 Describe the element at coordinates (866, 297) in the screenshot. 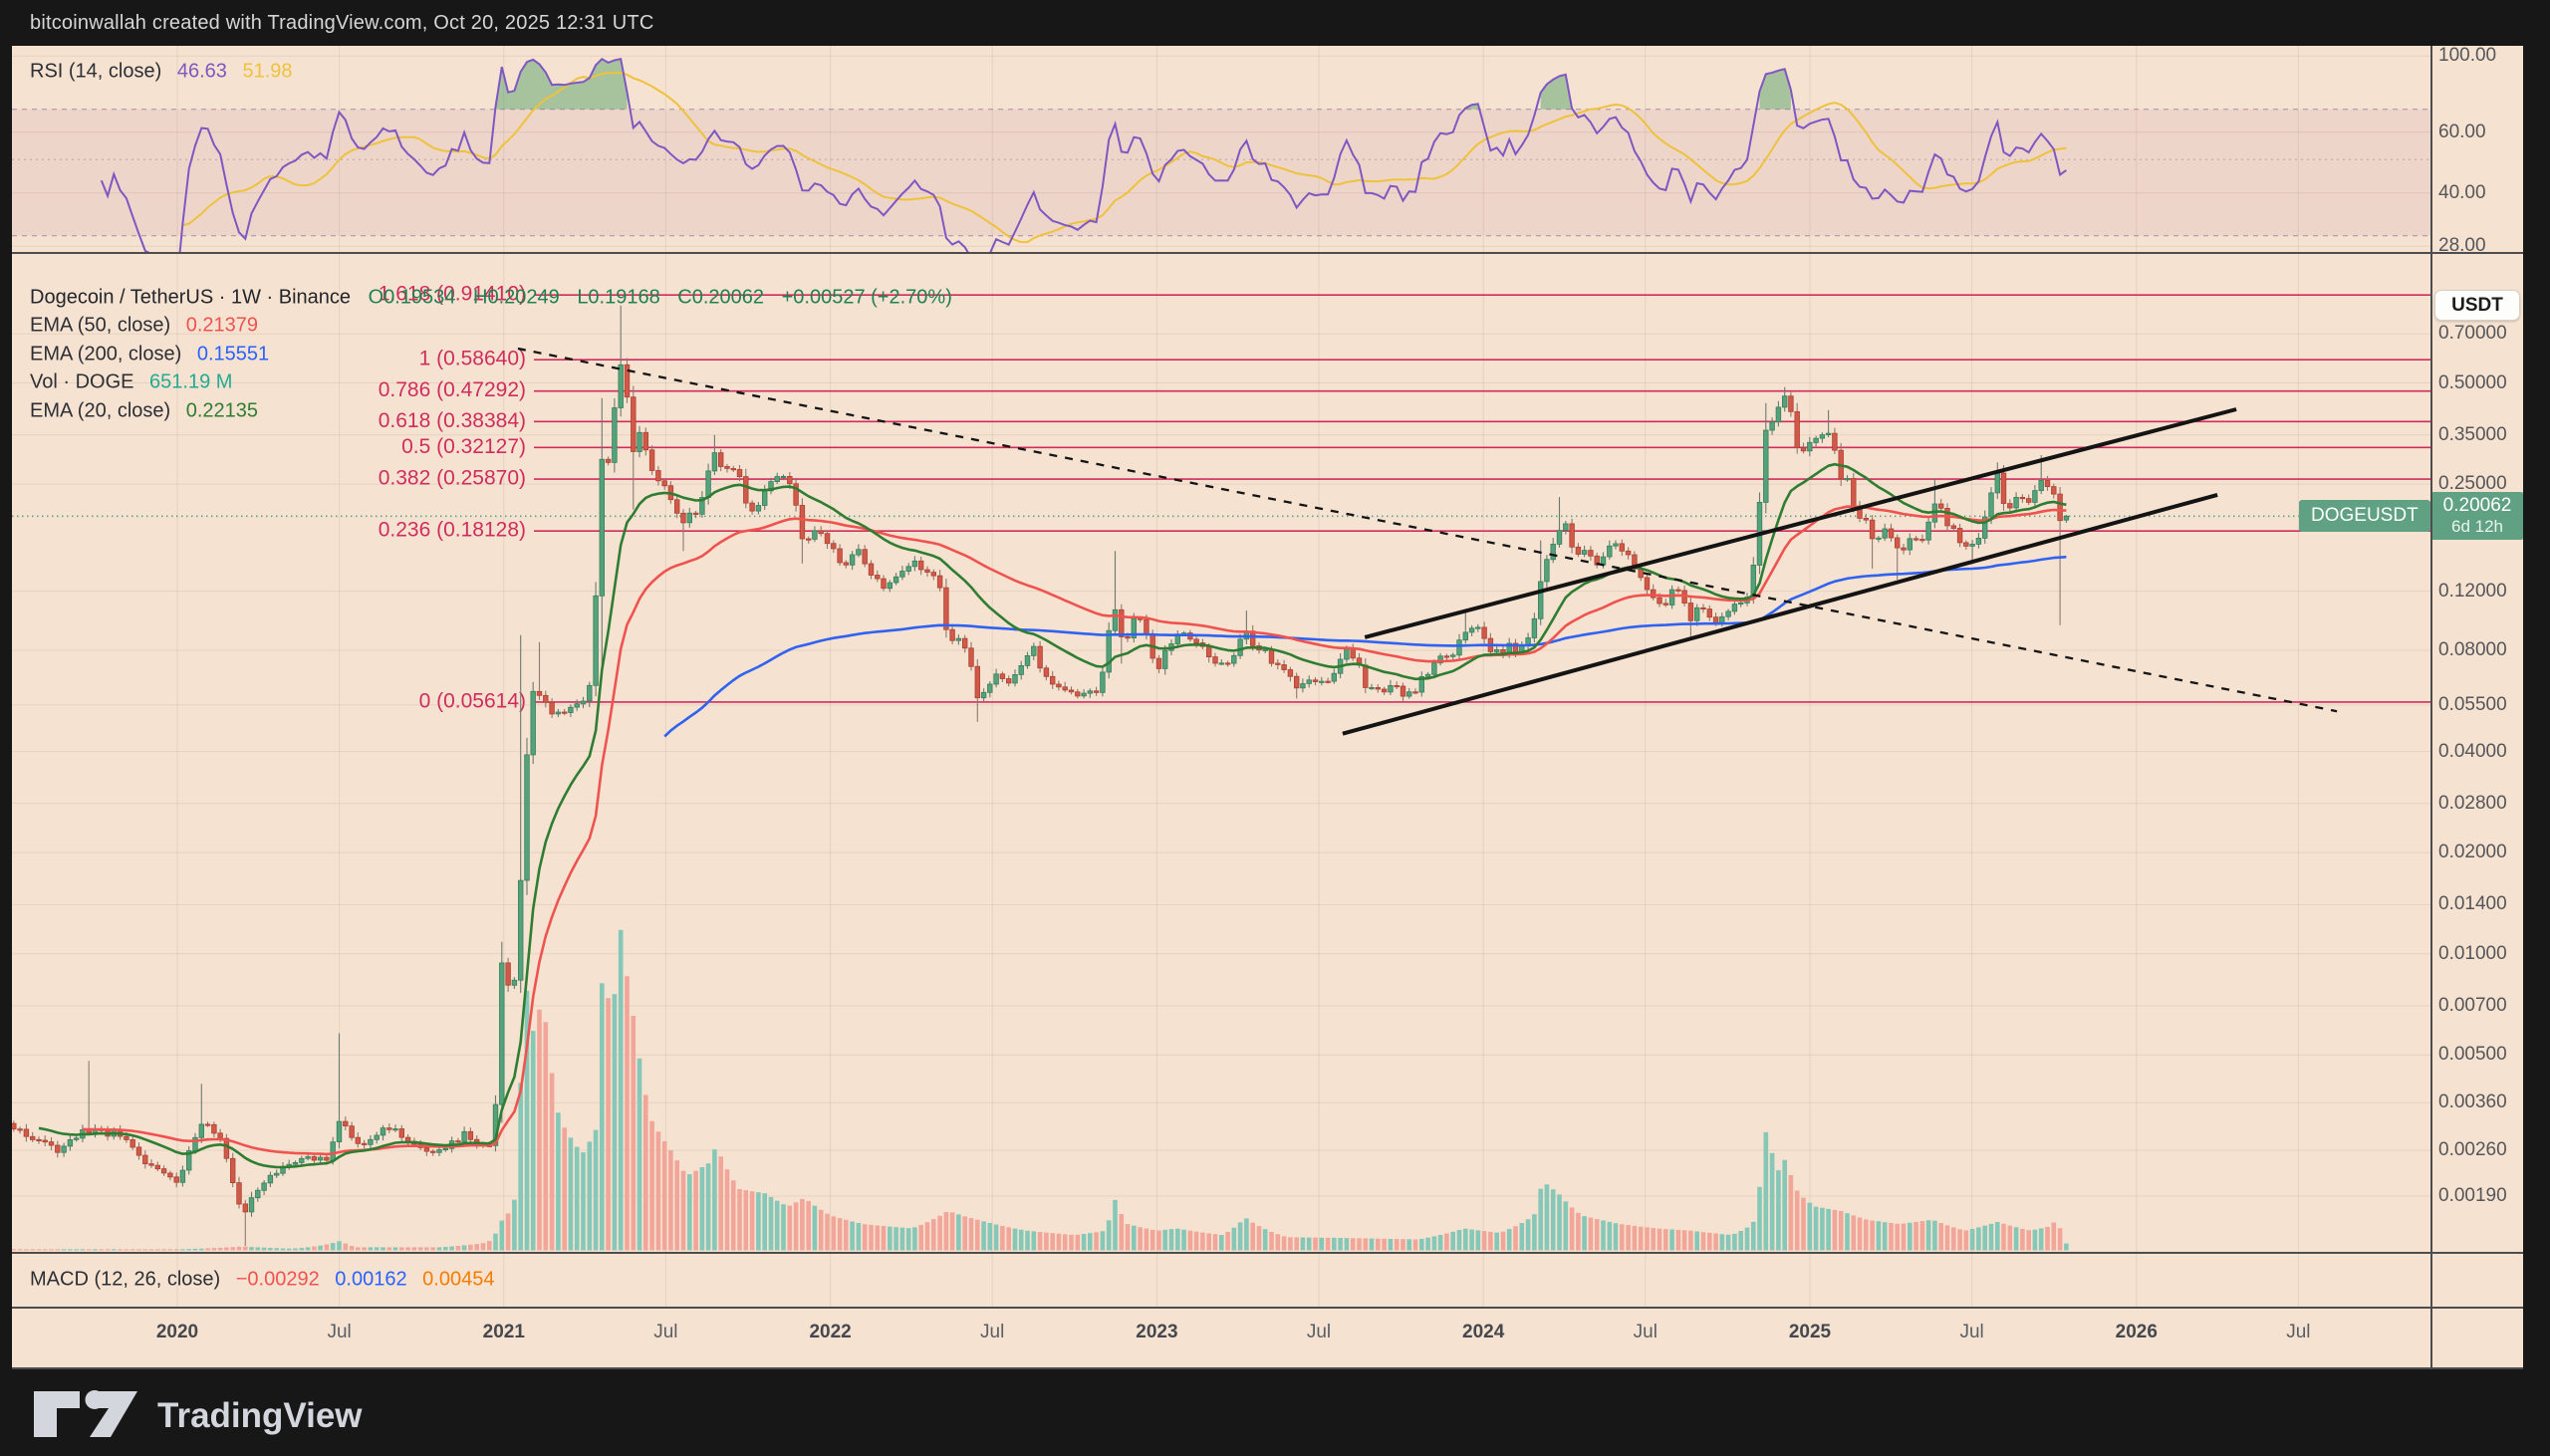

I see `change-value: +0.00527 (+2.70%)` at that location.